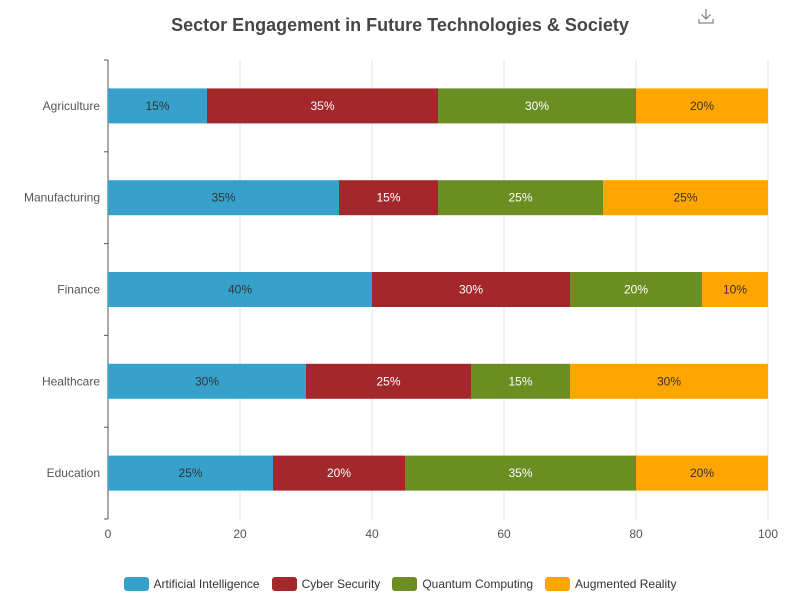  I want to click on legend-item: Cyber Security, so click(326, 584).